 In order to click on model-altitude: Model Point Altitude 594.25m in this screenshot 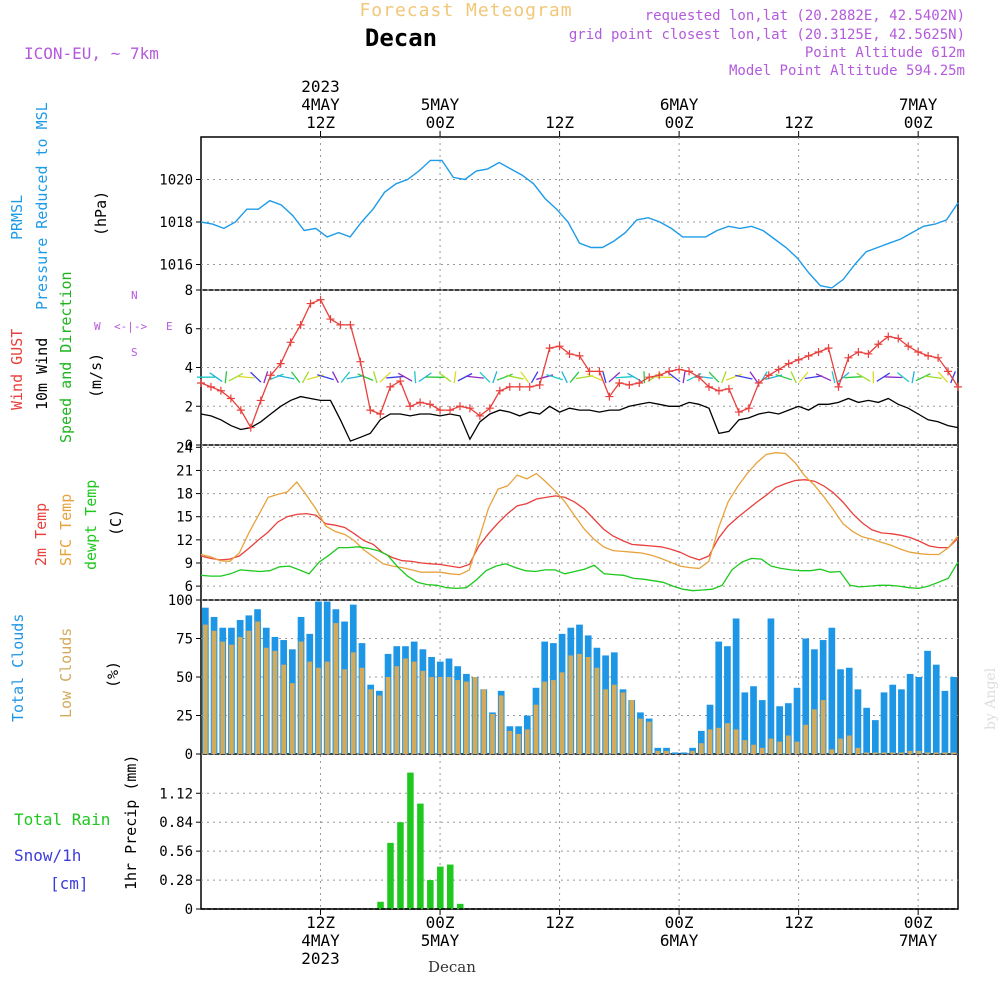, I will do `click(846, 71)`.